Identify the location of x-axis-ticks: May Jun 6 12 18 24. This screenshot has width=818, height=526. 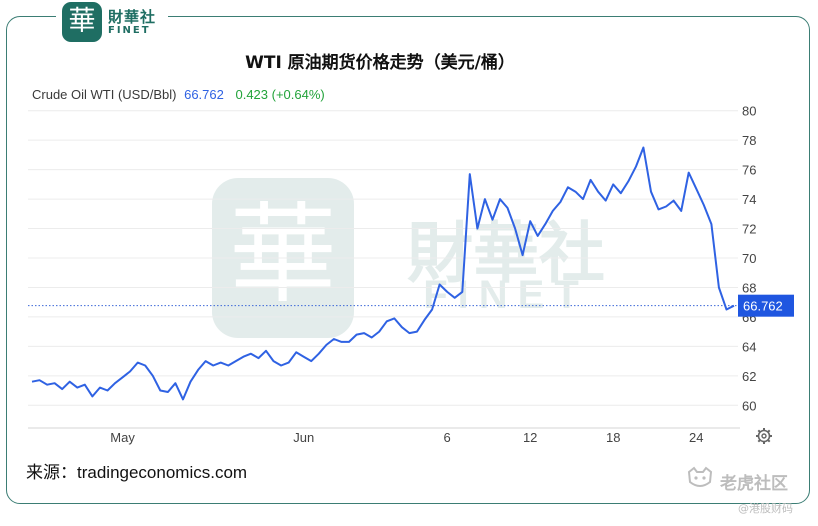
(406, 437).